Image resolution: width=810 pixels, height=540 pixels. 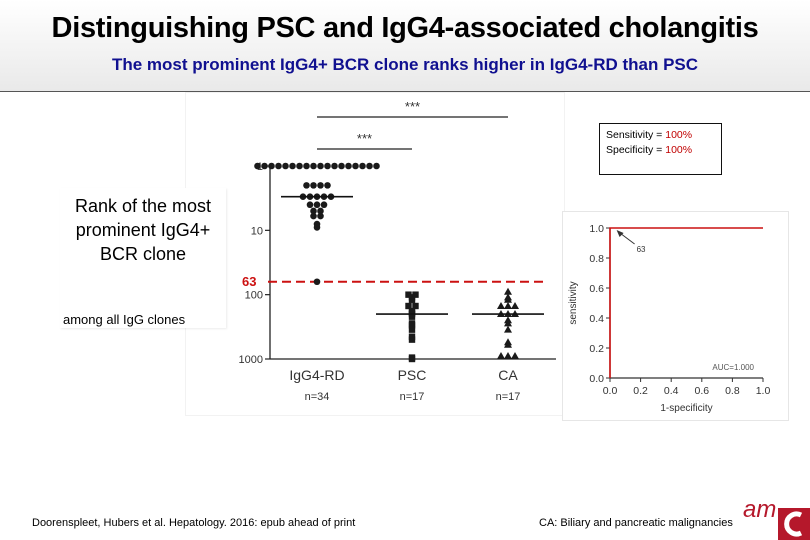 I want to click on roc-x-tick-label: 0.0, so click(x=610, y=391).